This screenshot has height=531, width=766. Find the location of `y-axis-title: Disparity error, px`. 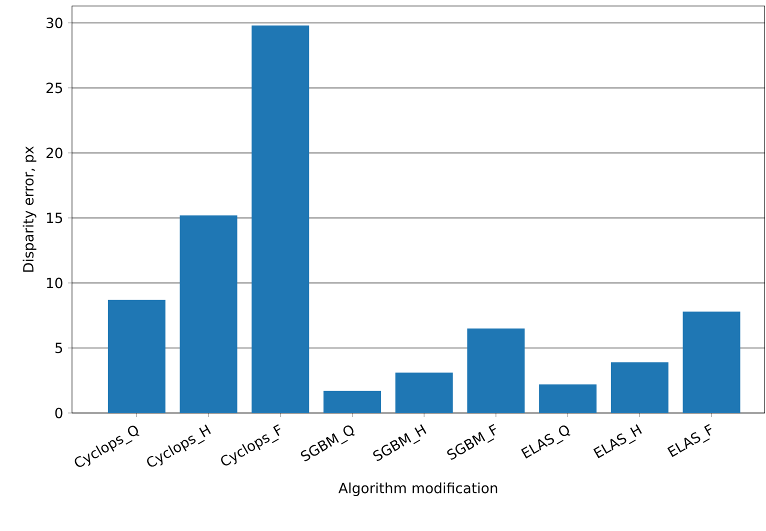

y-axis-title: Disparity error, px is located at coordinates (29, 209).